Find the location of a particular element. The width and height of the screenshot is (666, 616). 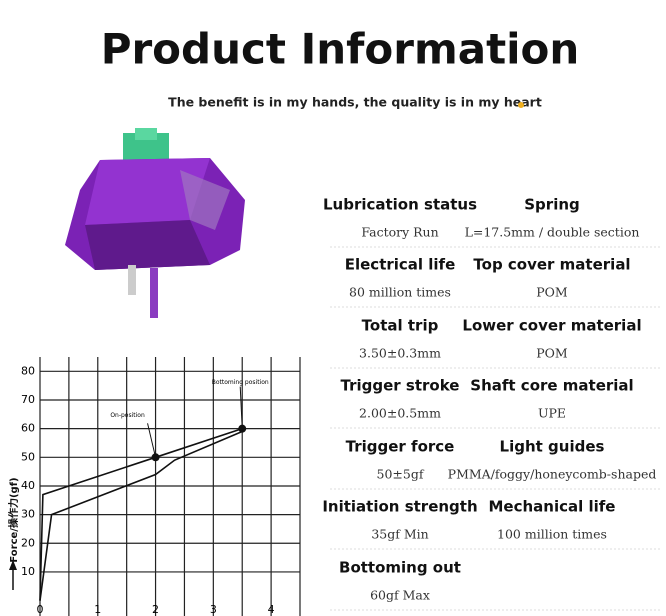

spec-label: Lower cover material is located at coordinates (551, 326).